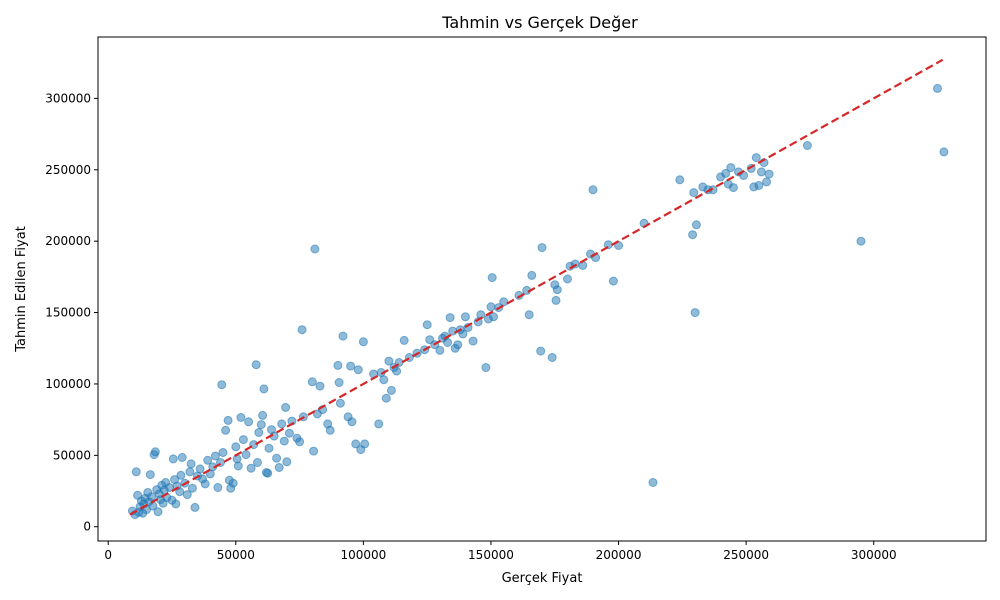 The height and width of the screenshot is (600, 1000). I want to click on y-tick-label: 300000, so click(68, 98).